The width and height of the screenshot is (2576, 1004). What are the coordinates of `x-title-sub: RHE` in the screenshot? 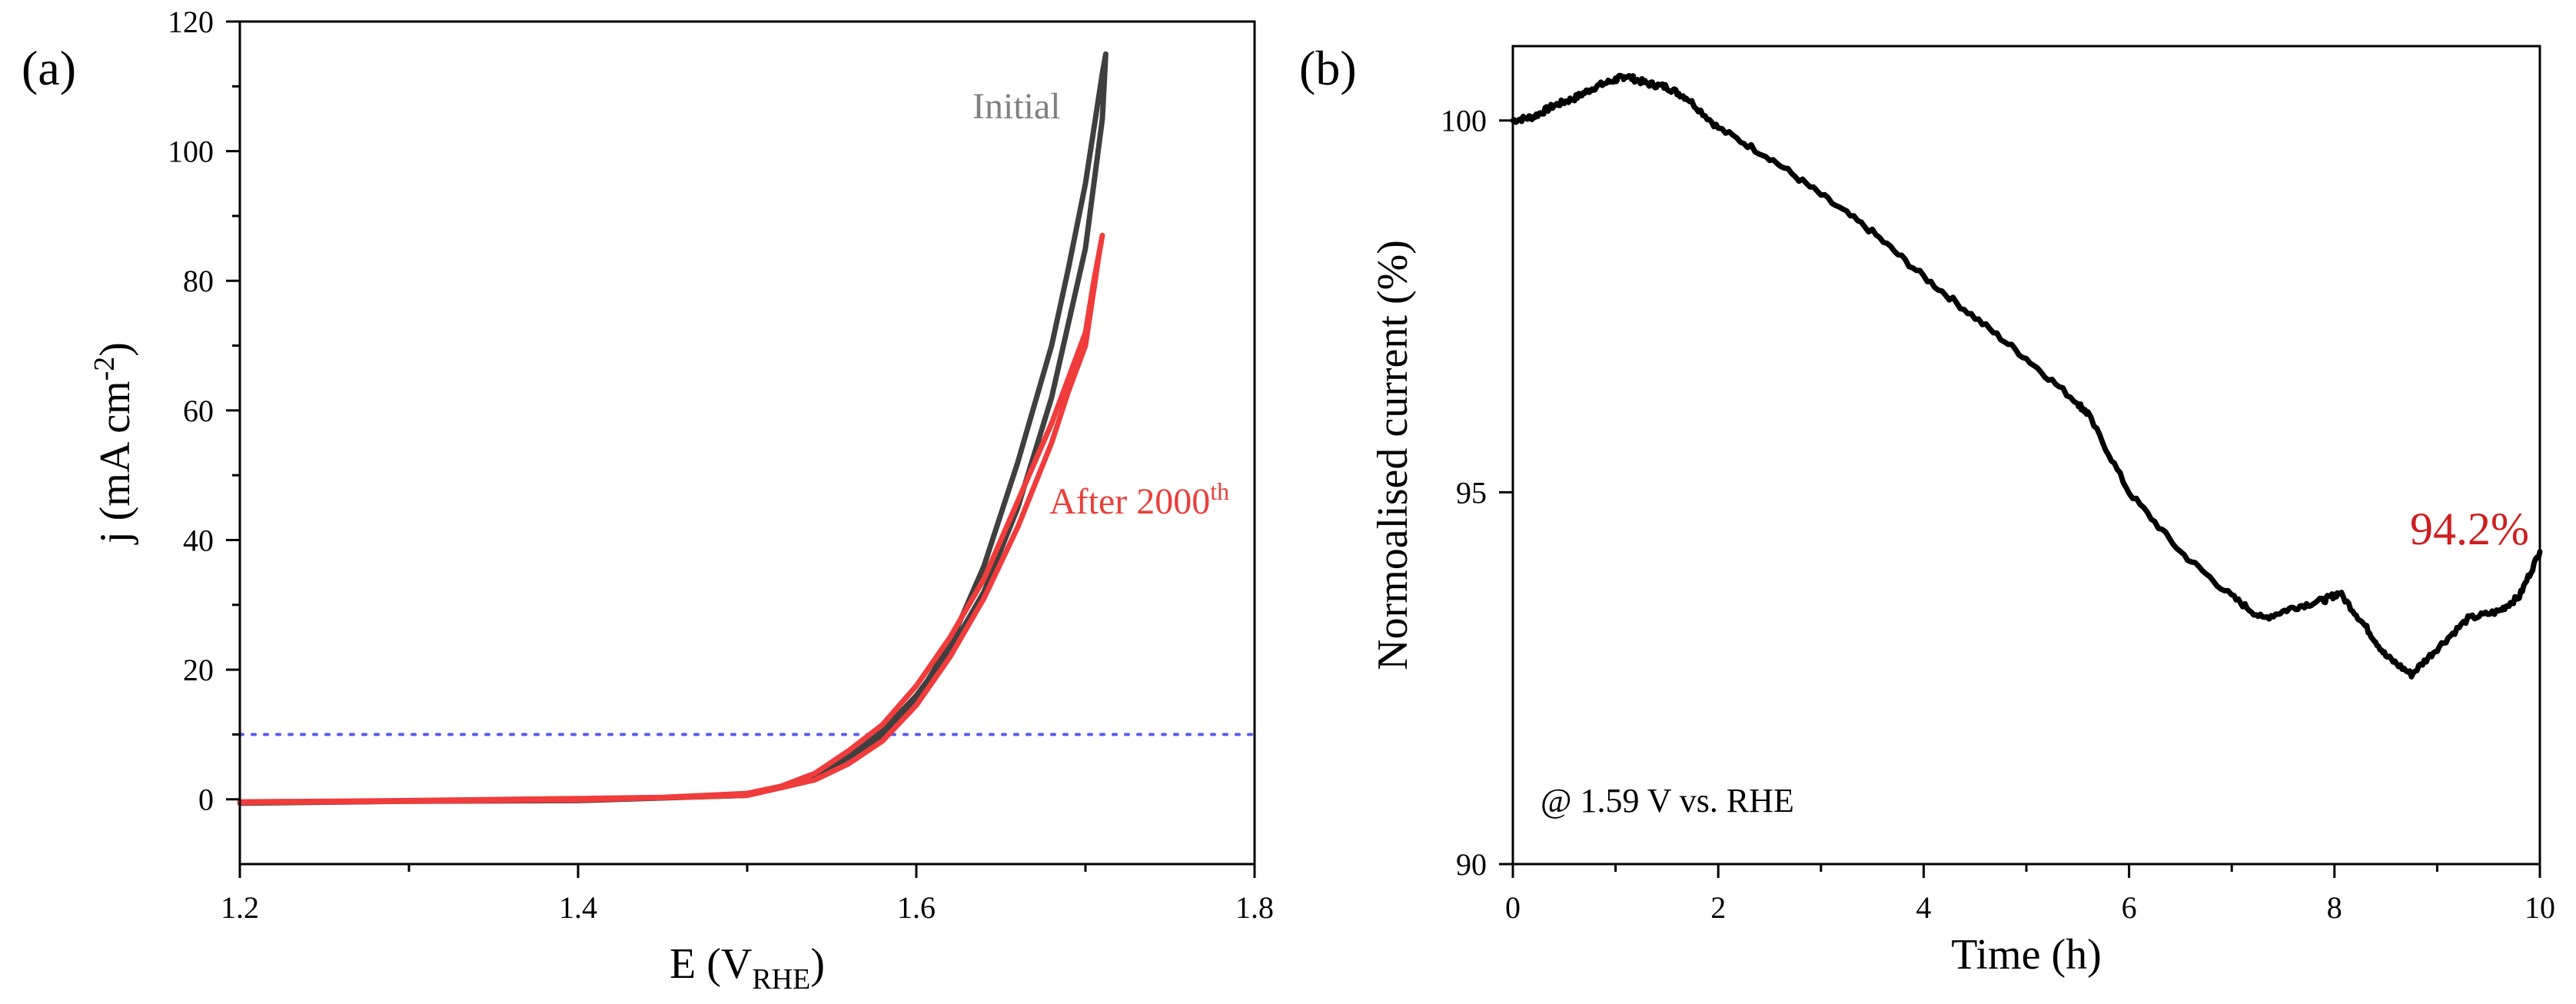 It's located at (781, 979).